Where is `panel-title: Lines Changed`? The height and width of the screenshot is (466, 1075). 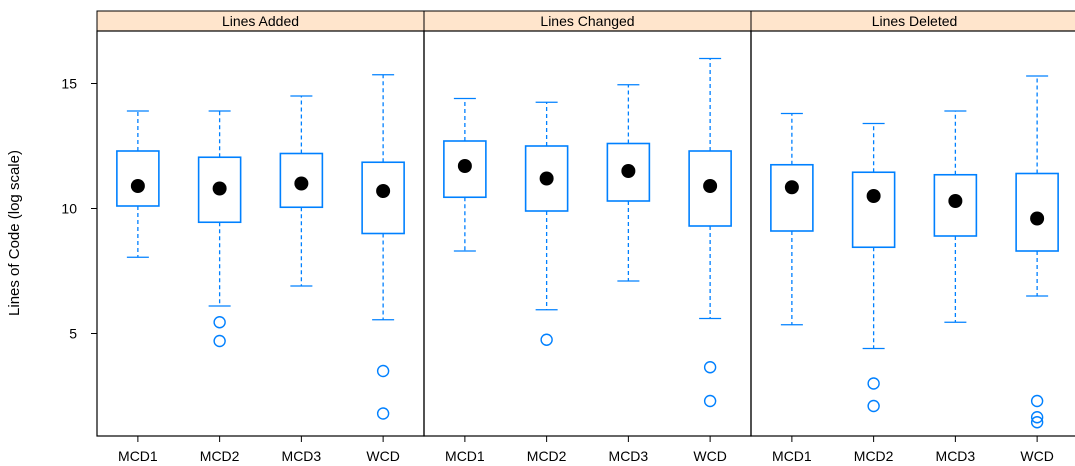
panel-title: Lines Changed is located at coordinates (587, 21).